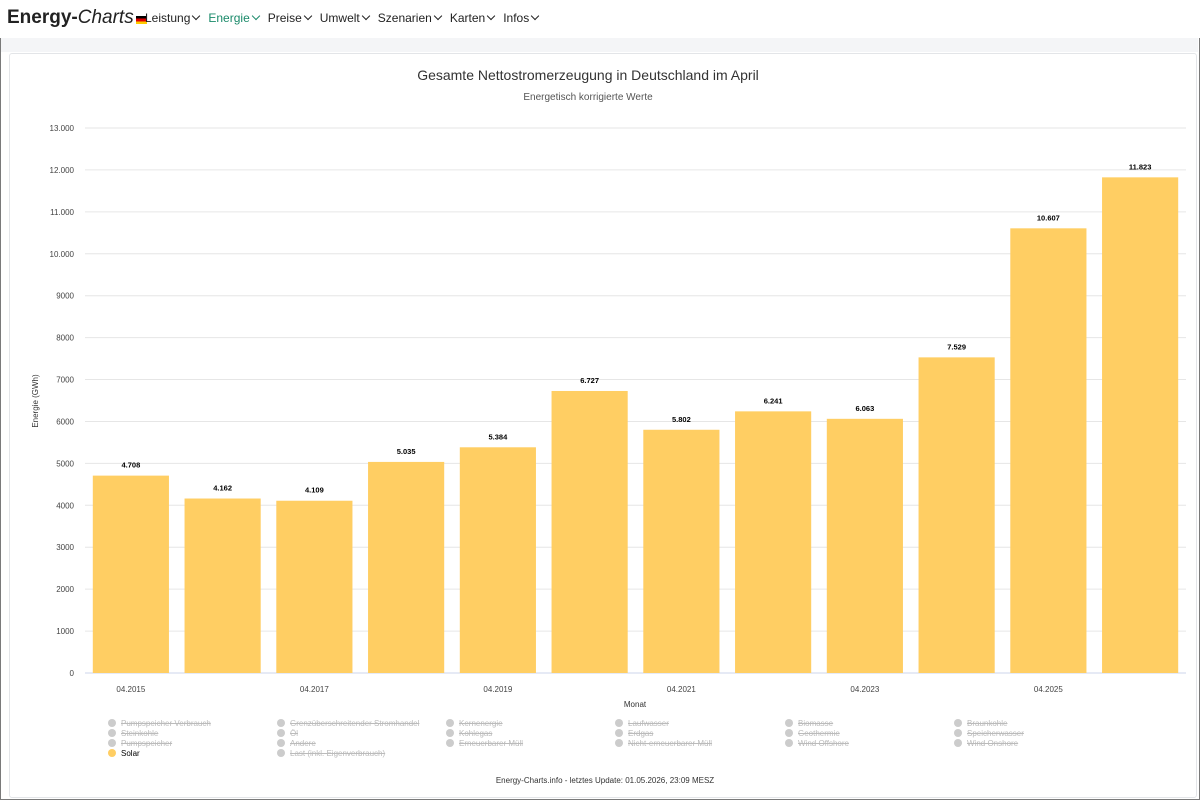  I want to click on legend-label: Kohlegas, so click(476, 733).